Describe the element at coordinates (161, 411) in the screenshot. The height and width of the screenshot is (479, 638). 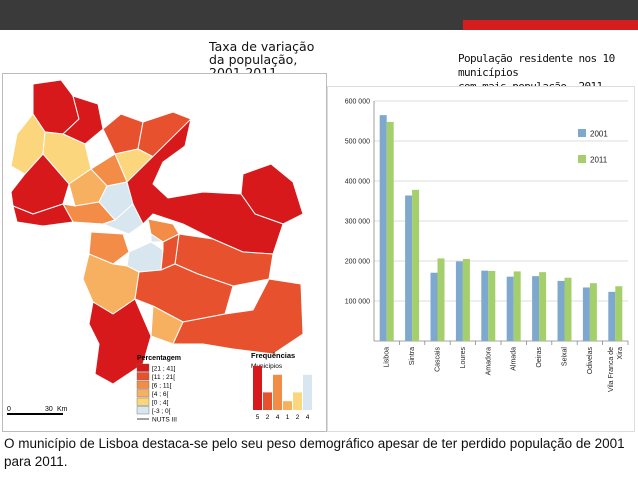
I see `legend-label: [-3 ; 0[` at that location.